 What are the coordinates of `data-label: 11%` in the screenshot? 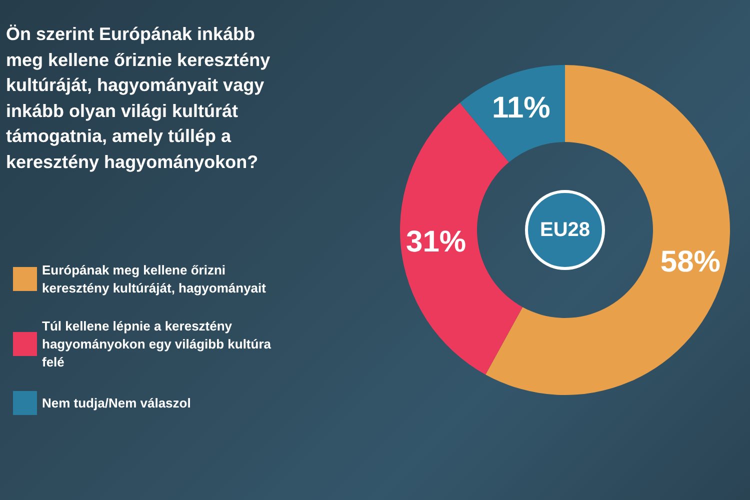 It's located at (521, 108).